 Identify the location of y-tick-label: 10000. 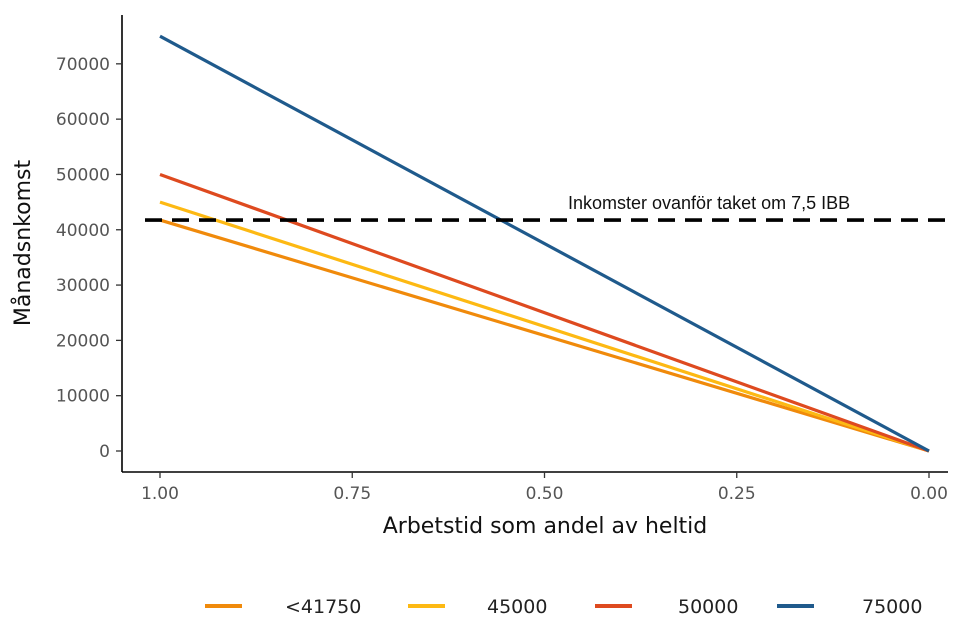
(83, 397).